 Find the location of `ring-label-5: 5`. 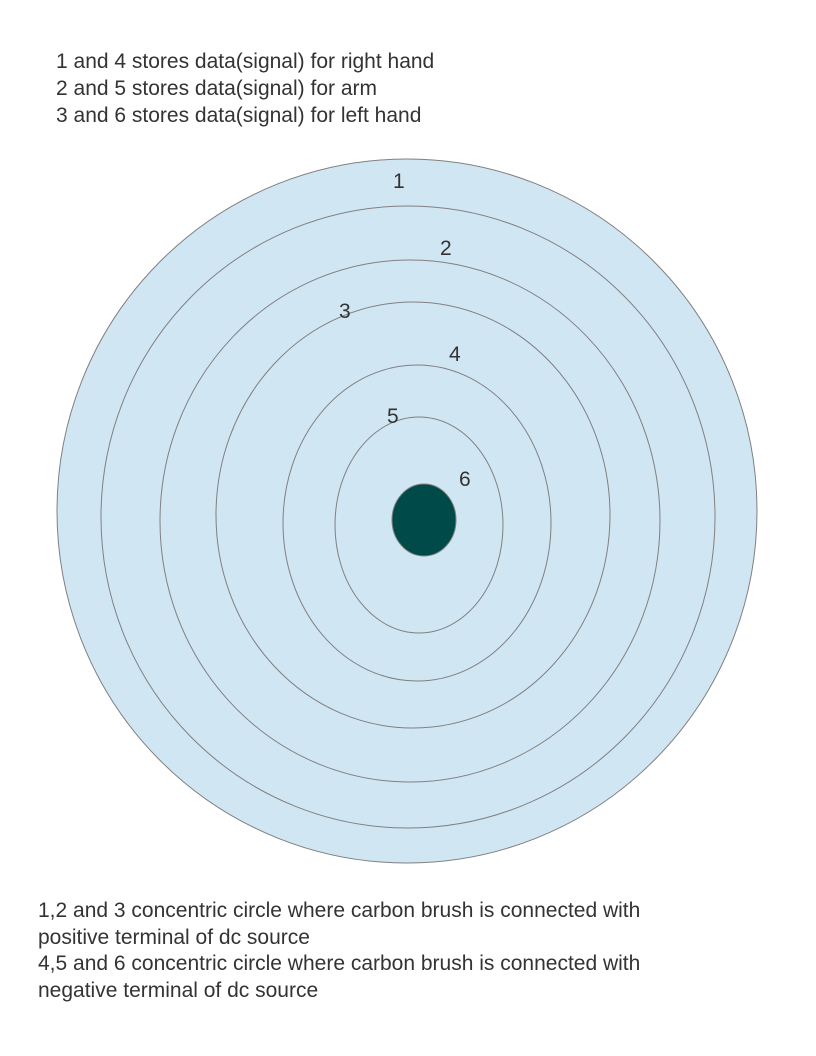

ring-label-5: 5 is located at coordinates (393, 416).